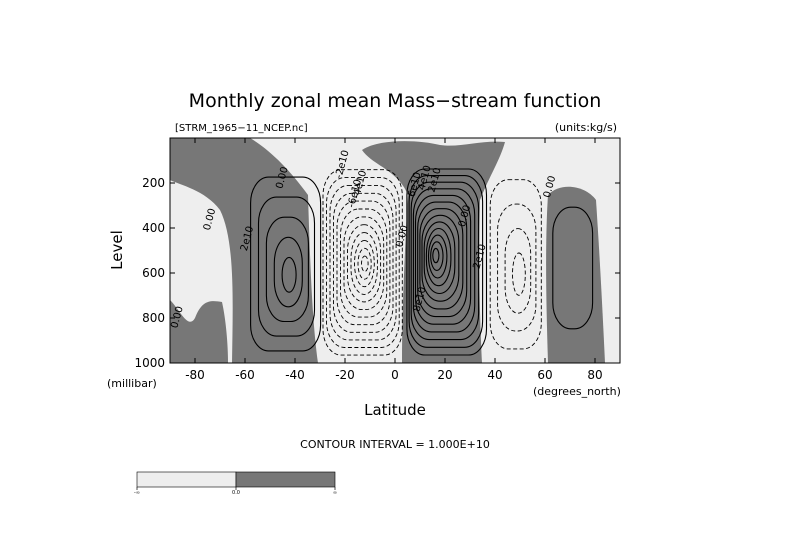  Describe the element at coordinates (295, 375) in the screenshot. I see `x-tick-label: -40` at that location.